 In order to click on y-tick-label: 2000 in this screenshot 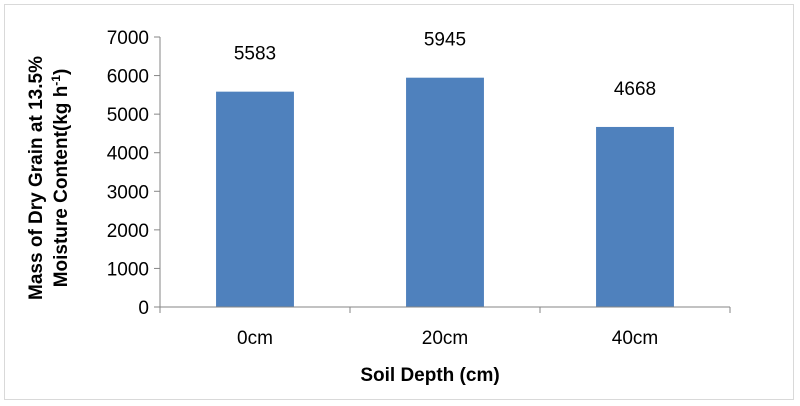, I will do `click(128, 231)`.